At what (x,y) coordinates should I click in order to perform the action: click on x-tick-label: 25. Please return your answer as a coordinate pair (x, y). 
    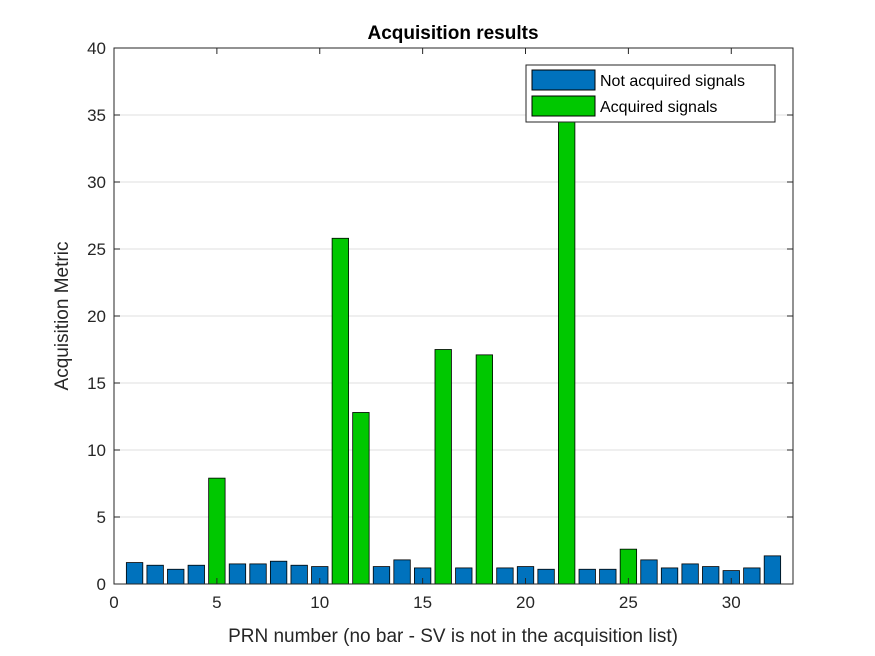
    Looking at the image, I should click on (628, 602).